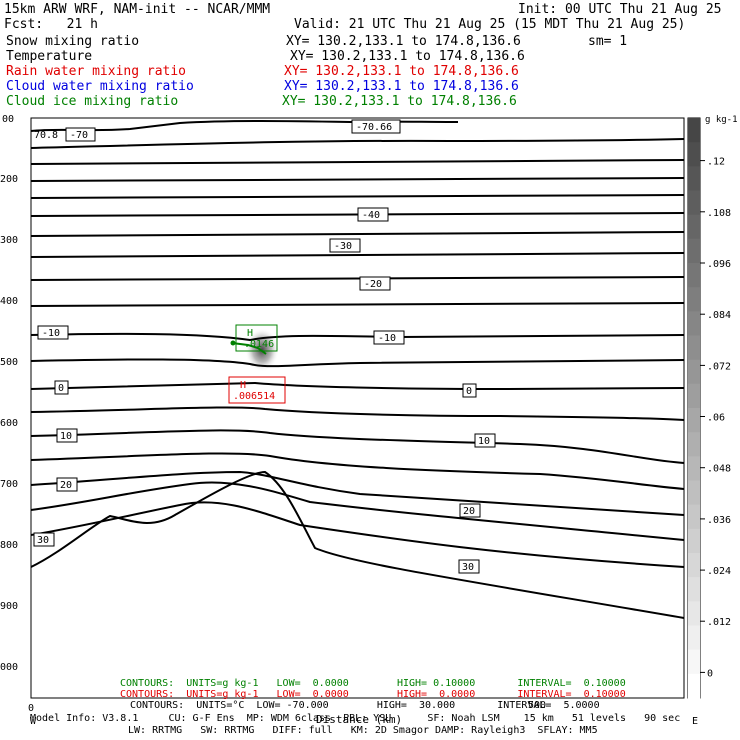  I want to click on field-name-cloud-ice: Cloud ice mixing ratio, so click(92, 101).